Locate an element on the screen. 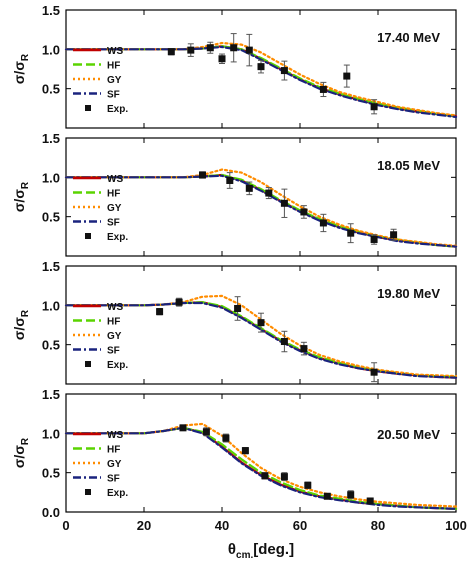  energy-label: 18.05 MeV is located at coordinates (408, 165).